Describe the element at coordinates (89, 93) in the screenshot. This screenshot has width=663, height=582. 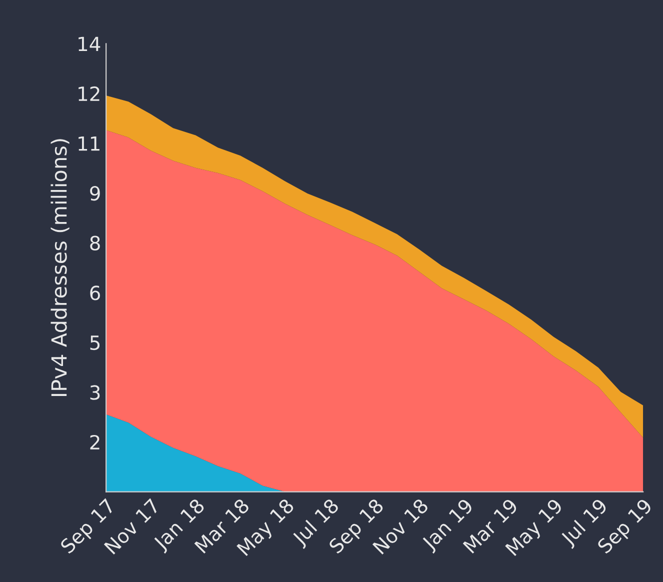
I see `y-tick-label: 12` at that location.